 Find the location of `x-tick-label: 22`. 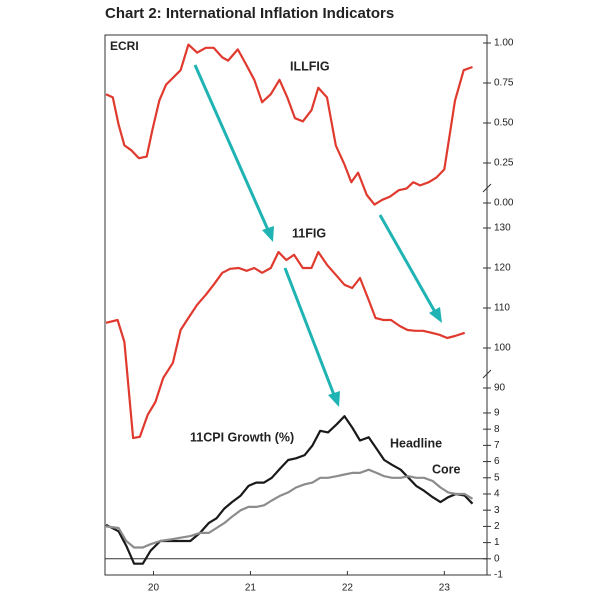

x-tick-label: 22 is located at coordinates (348, 588).